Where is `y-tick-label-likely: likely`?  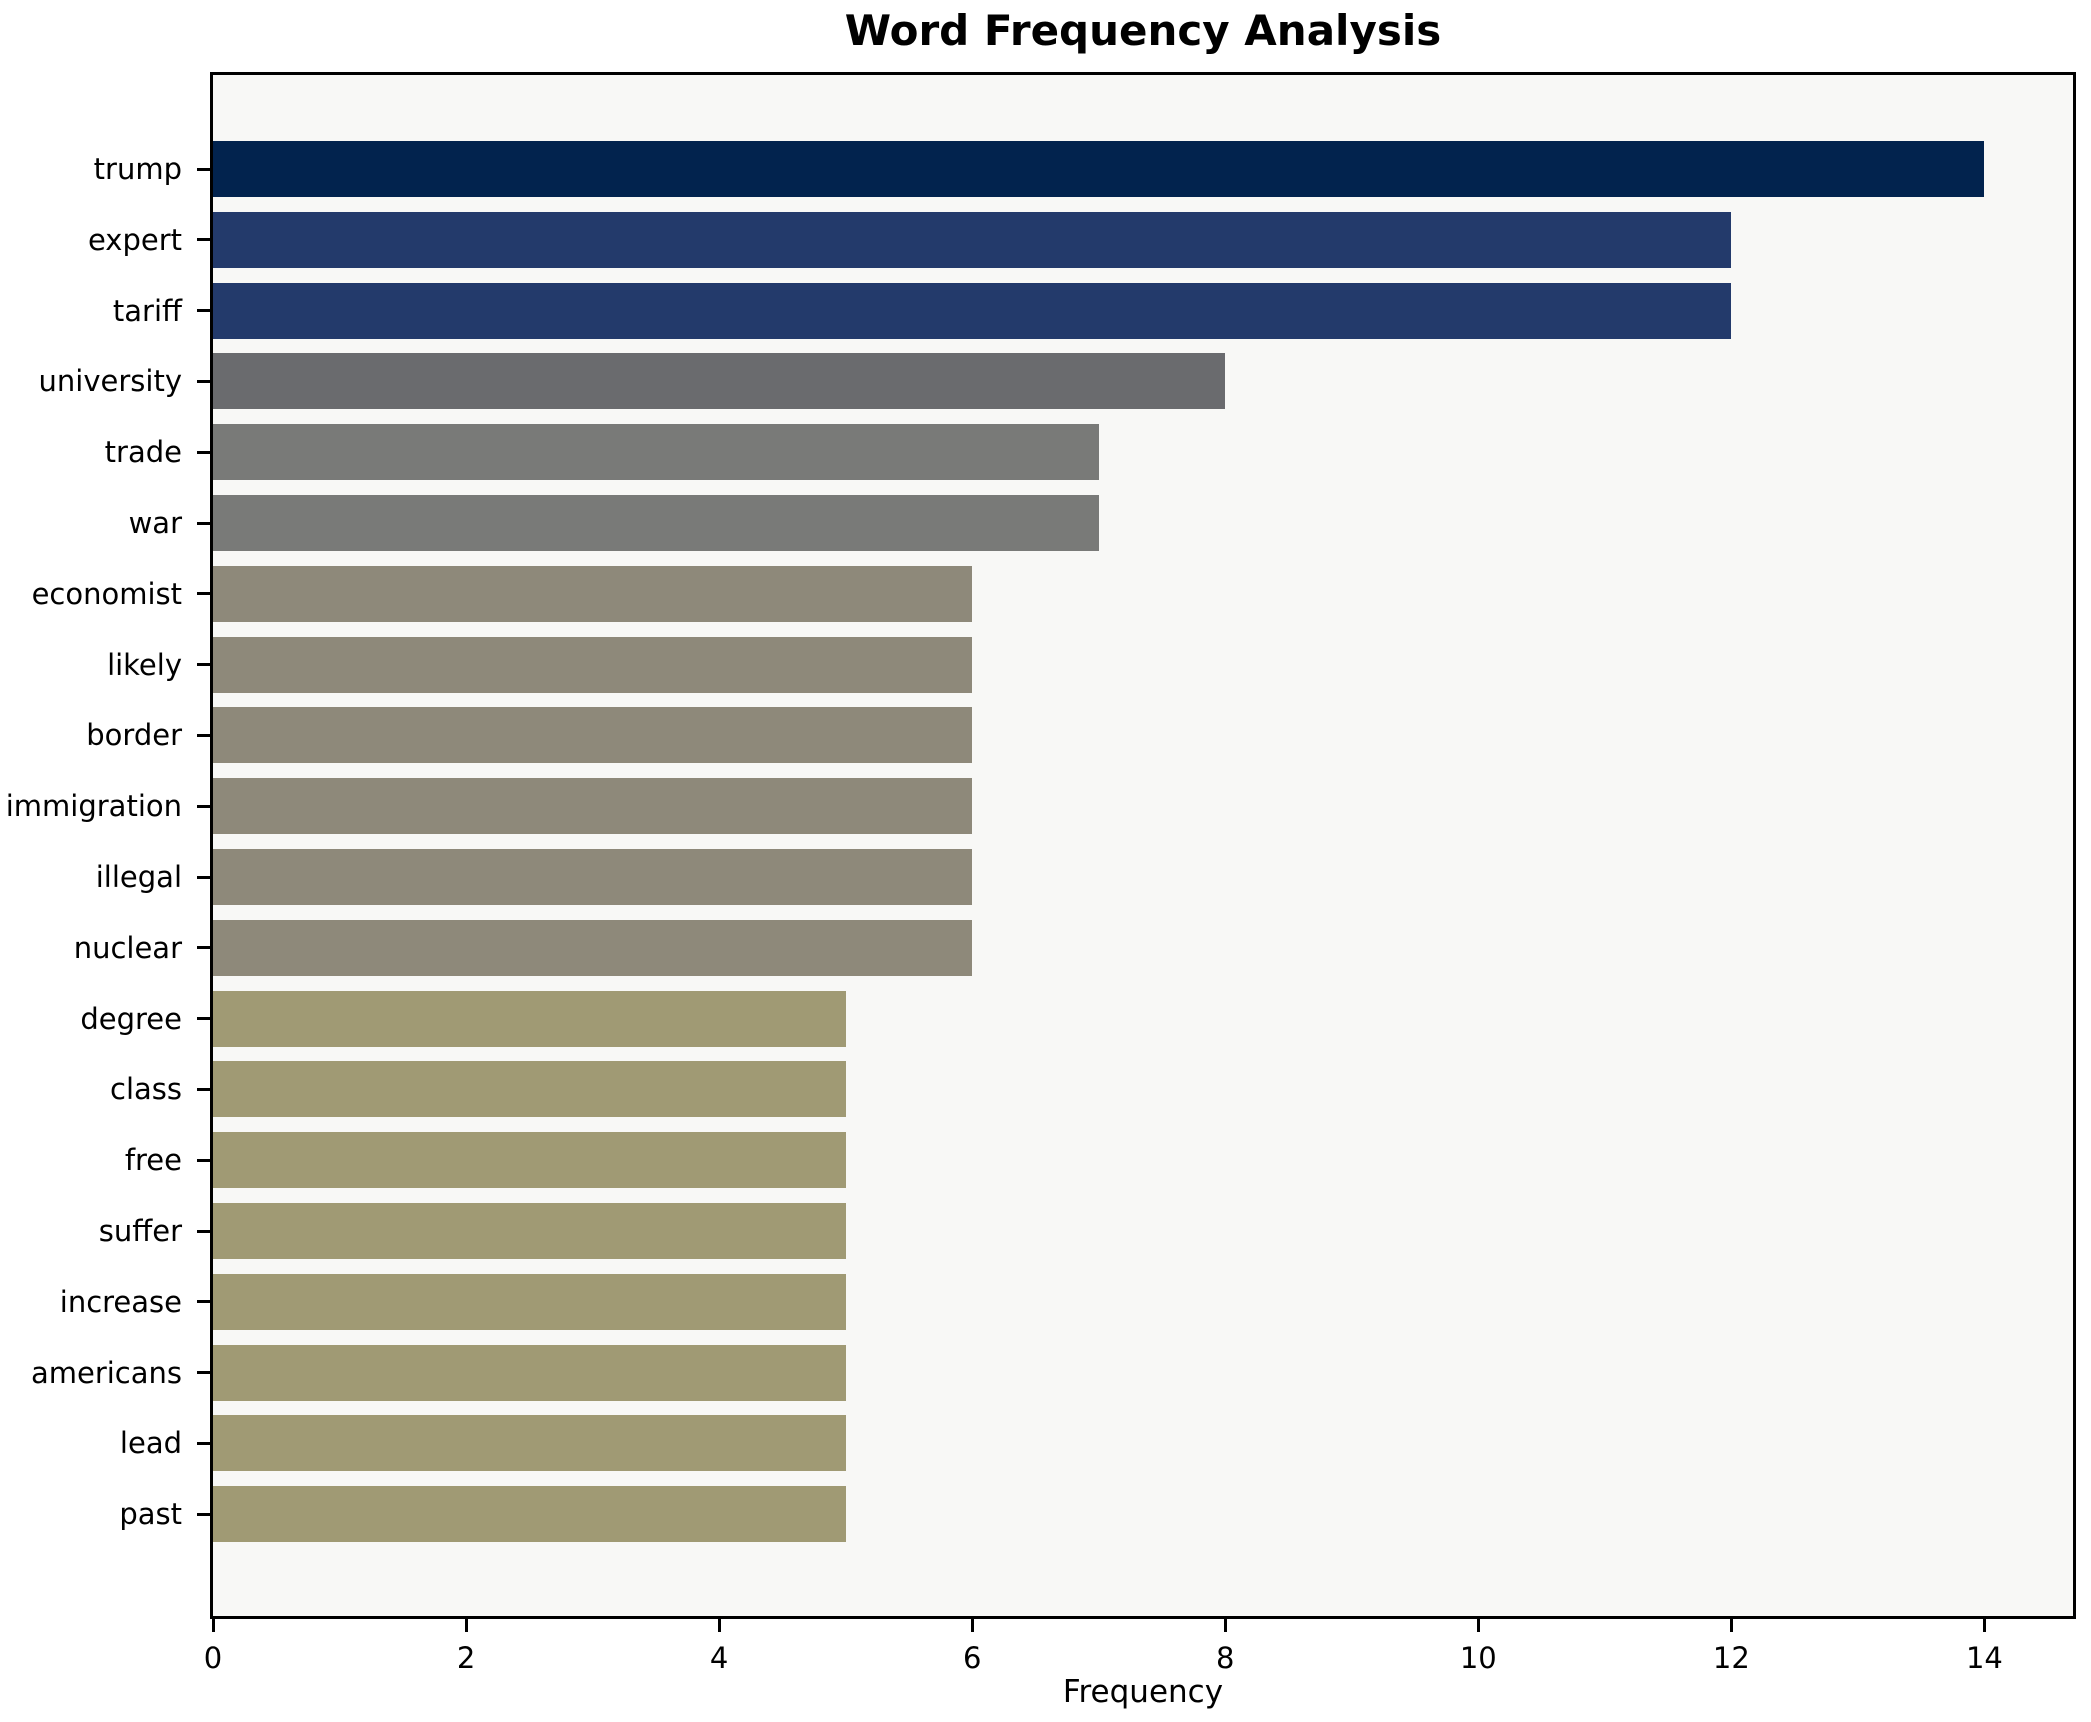 y-tick-label-likely: likely is located at coordinates (144, 664).